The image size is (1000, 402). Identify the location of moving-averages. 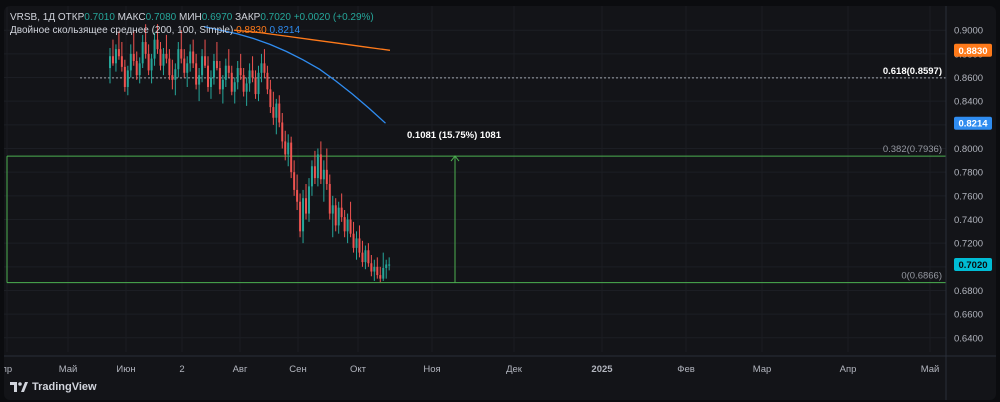
(297, 74).